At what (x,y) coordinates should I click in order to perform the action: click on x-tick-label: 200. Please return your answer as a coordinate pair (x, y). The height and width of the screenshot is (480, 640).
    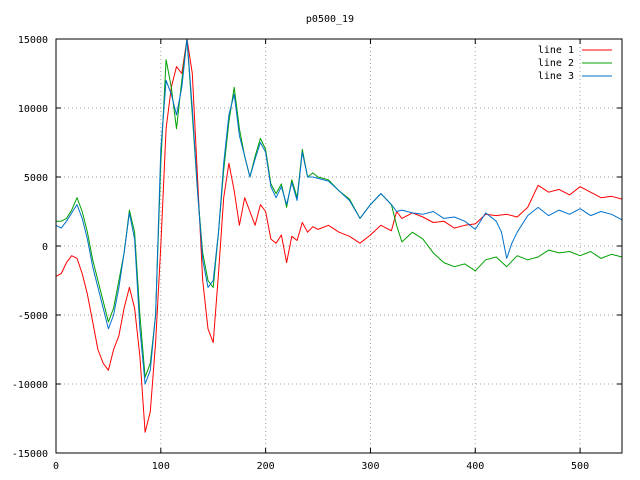
    Looking at the image, I should click on (266, 466).